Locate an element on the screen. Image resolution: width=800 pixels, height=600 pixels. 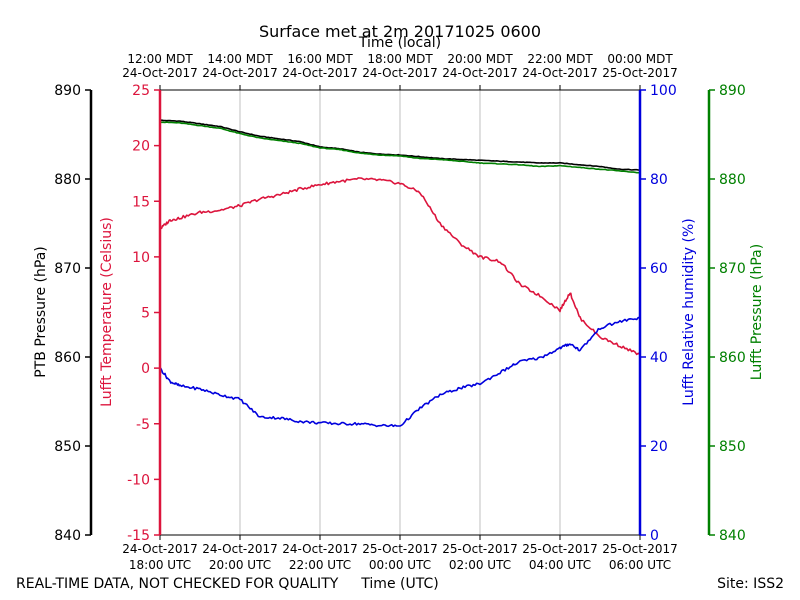
temperature-tick-label: 0 is located at coordinates (145, 369).